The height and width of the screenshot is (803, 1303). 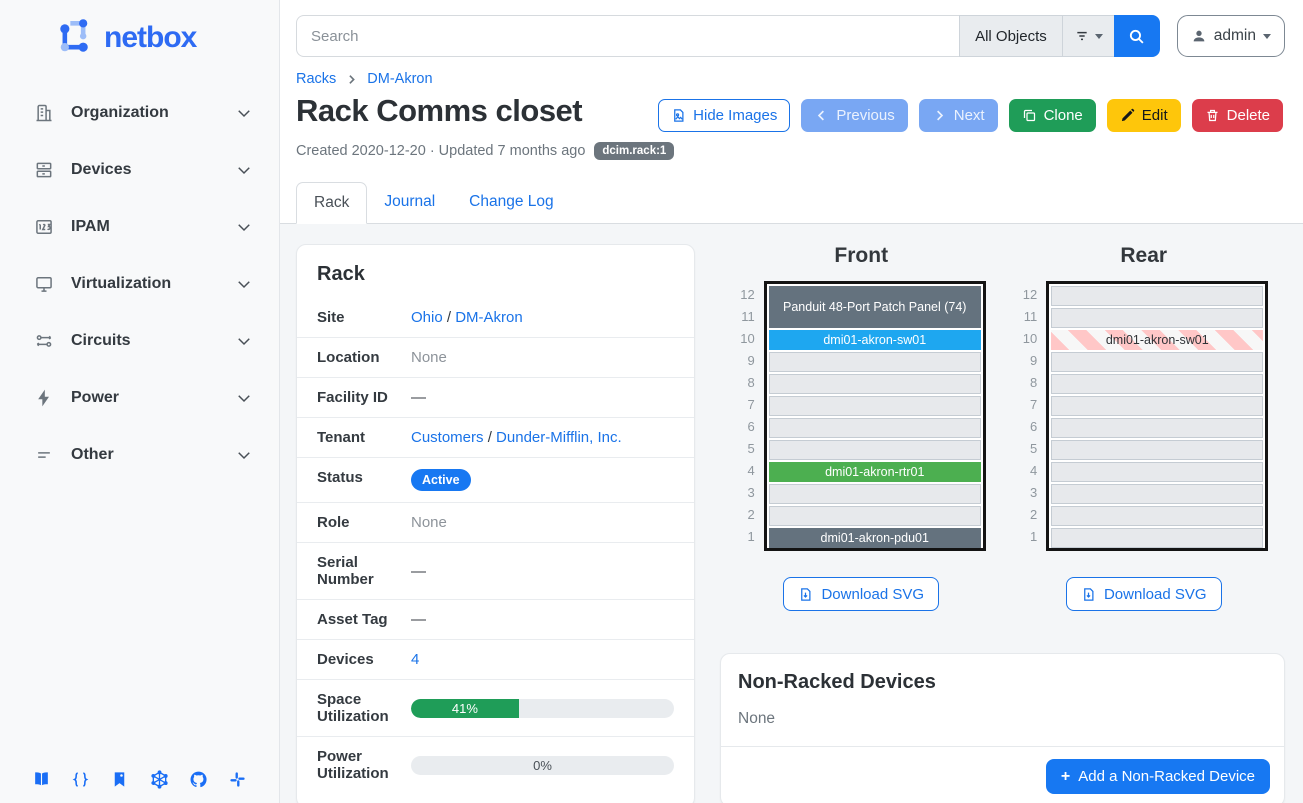 I want to click on attribute-label: Role, so click(x=354, y=522).